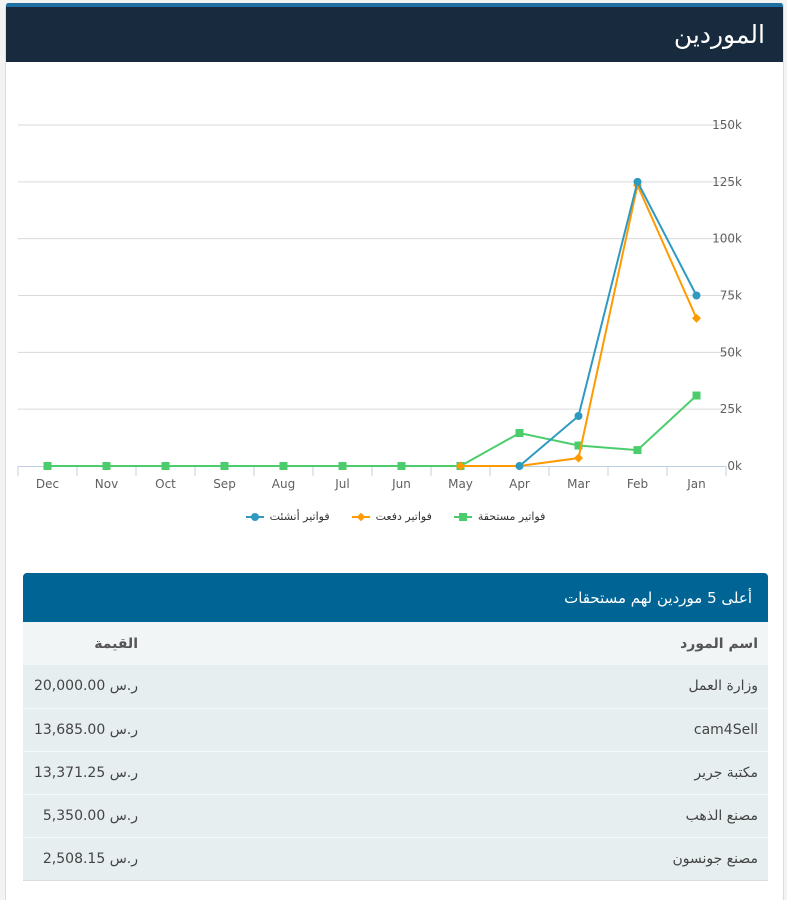 This screenshot has width=787, height=900. Describe the element at coordinates (725, 729) in the screenshot. I see `supplier-name: cam4Sell` at that location.